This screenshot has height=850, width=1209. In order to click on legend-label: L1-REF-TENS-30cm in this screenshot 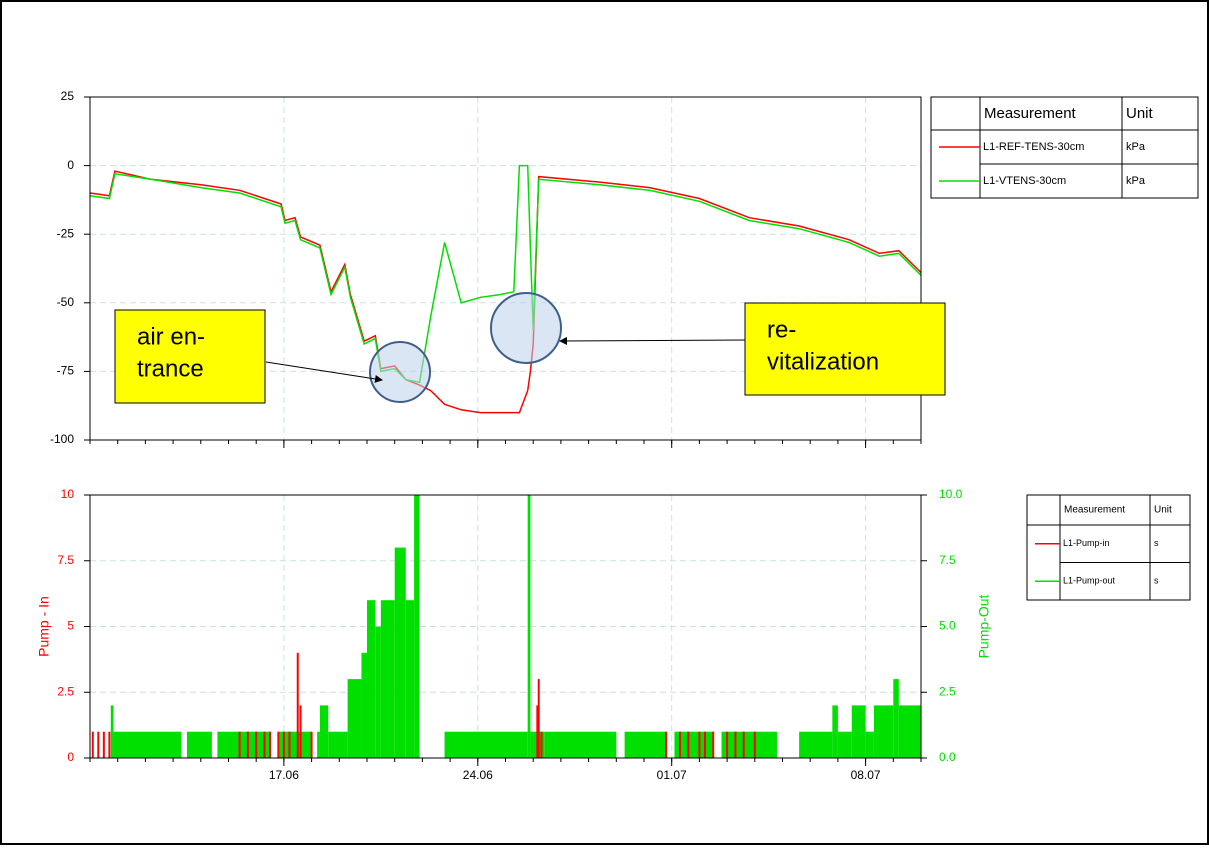, I will do `click(1033, 147)`.